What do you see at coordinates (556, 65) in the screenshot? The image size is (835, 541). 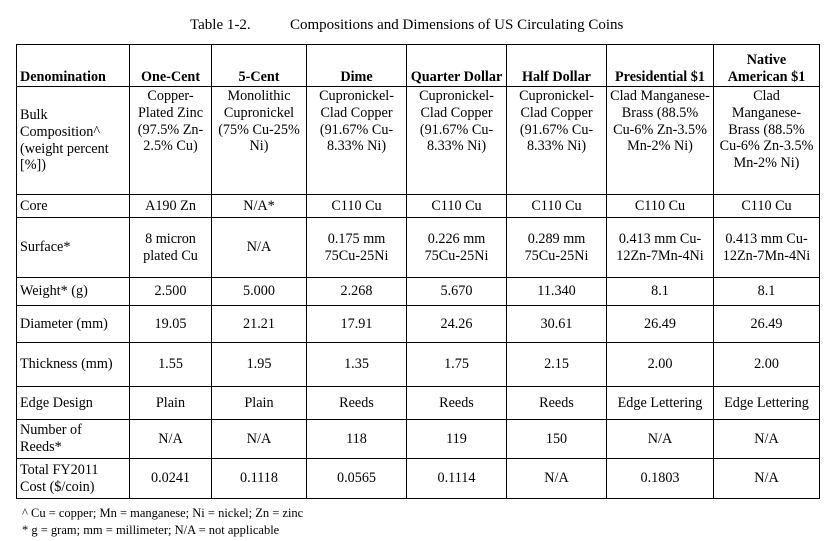 I see `column-header: Half Dollar` at bounding box center [556, 65].